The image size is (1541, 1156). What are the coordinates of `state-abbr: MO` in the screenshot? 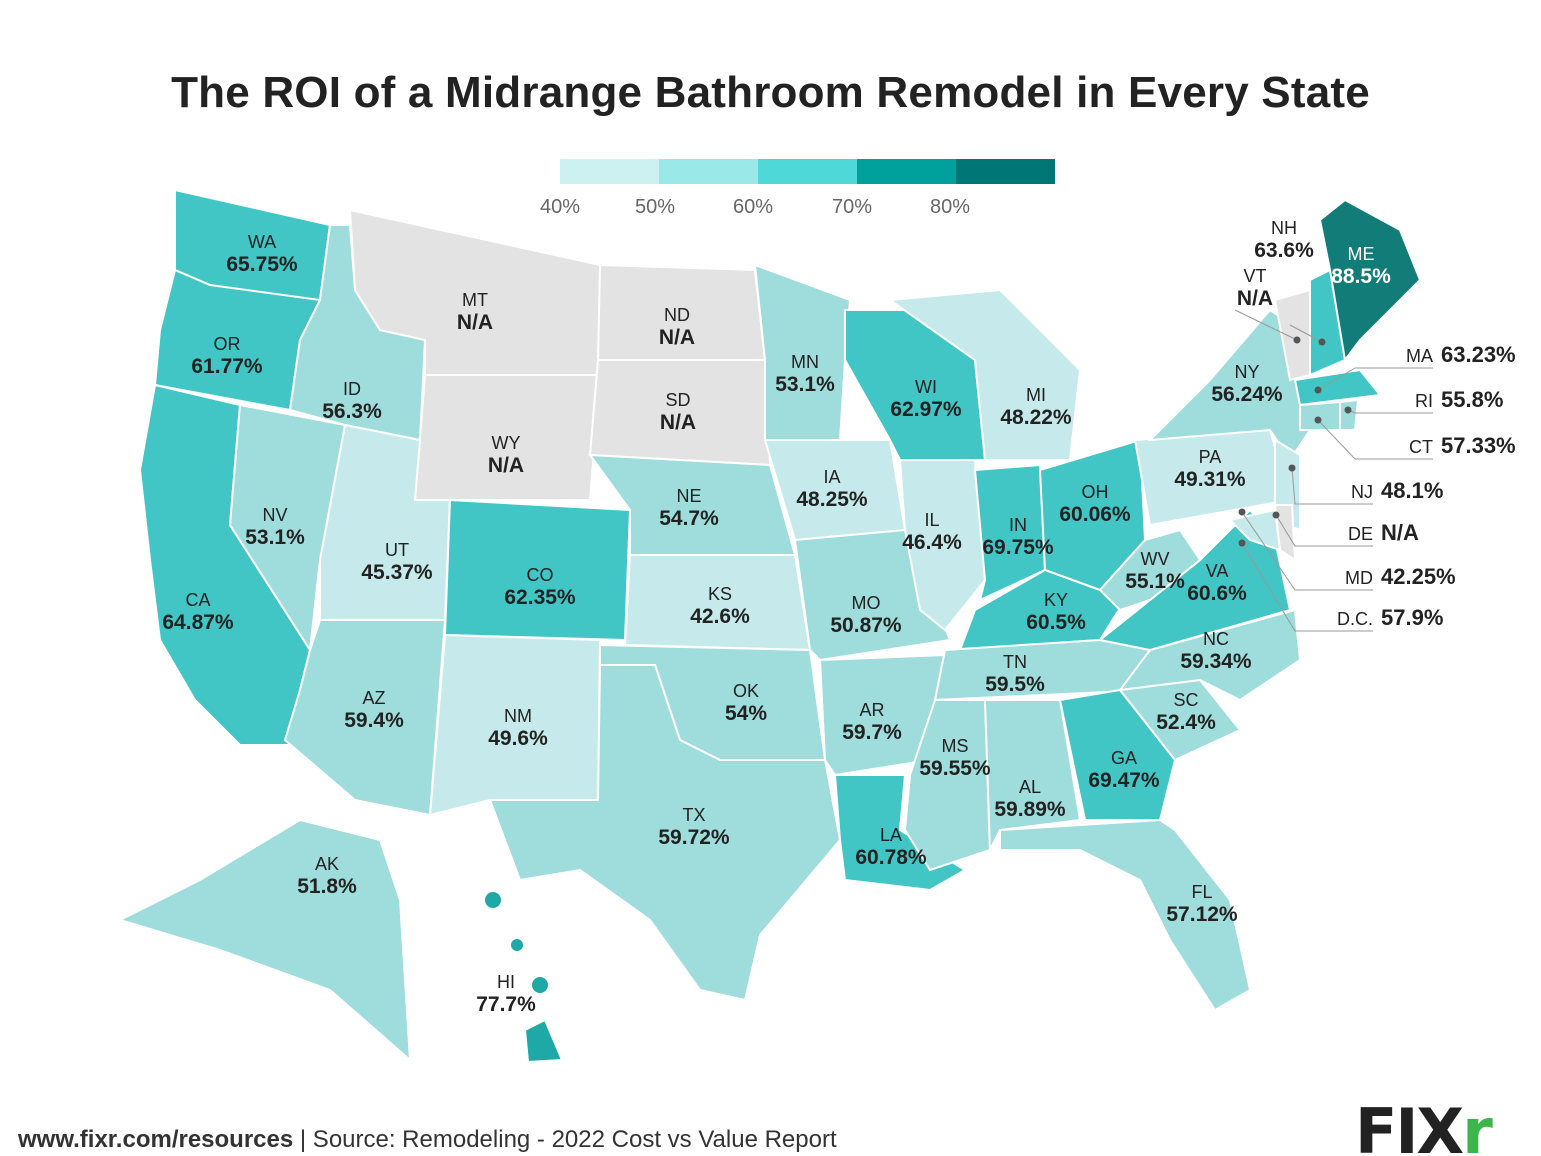 It's located at (866, 603).